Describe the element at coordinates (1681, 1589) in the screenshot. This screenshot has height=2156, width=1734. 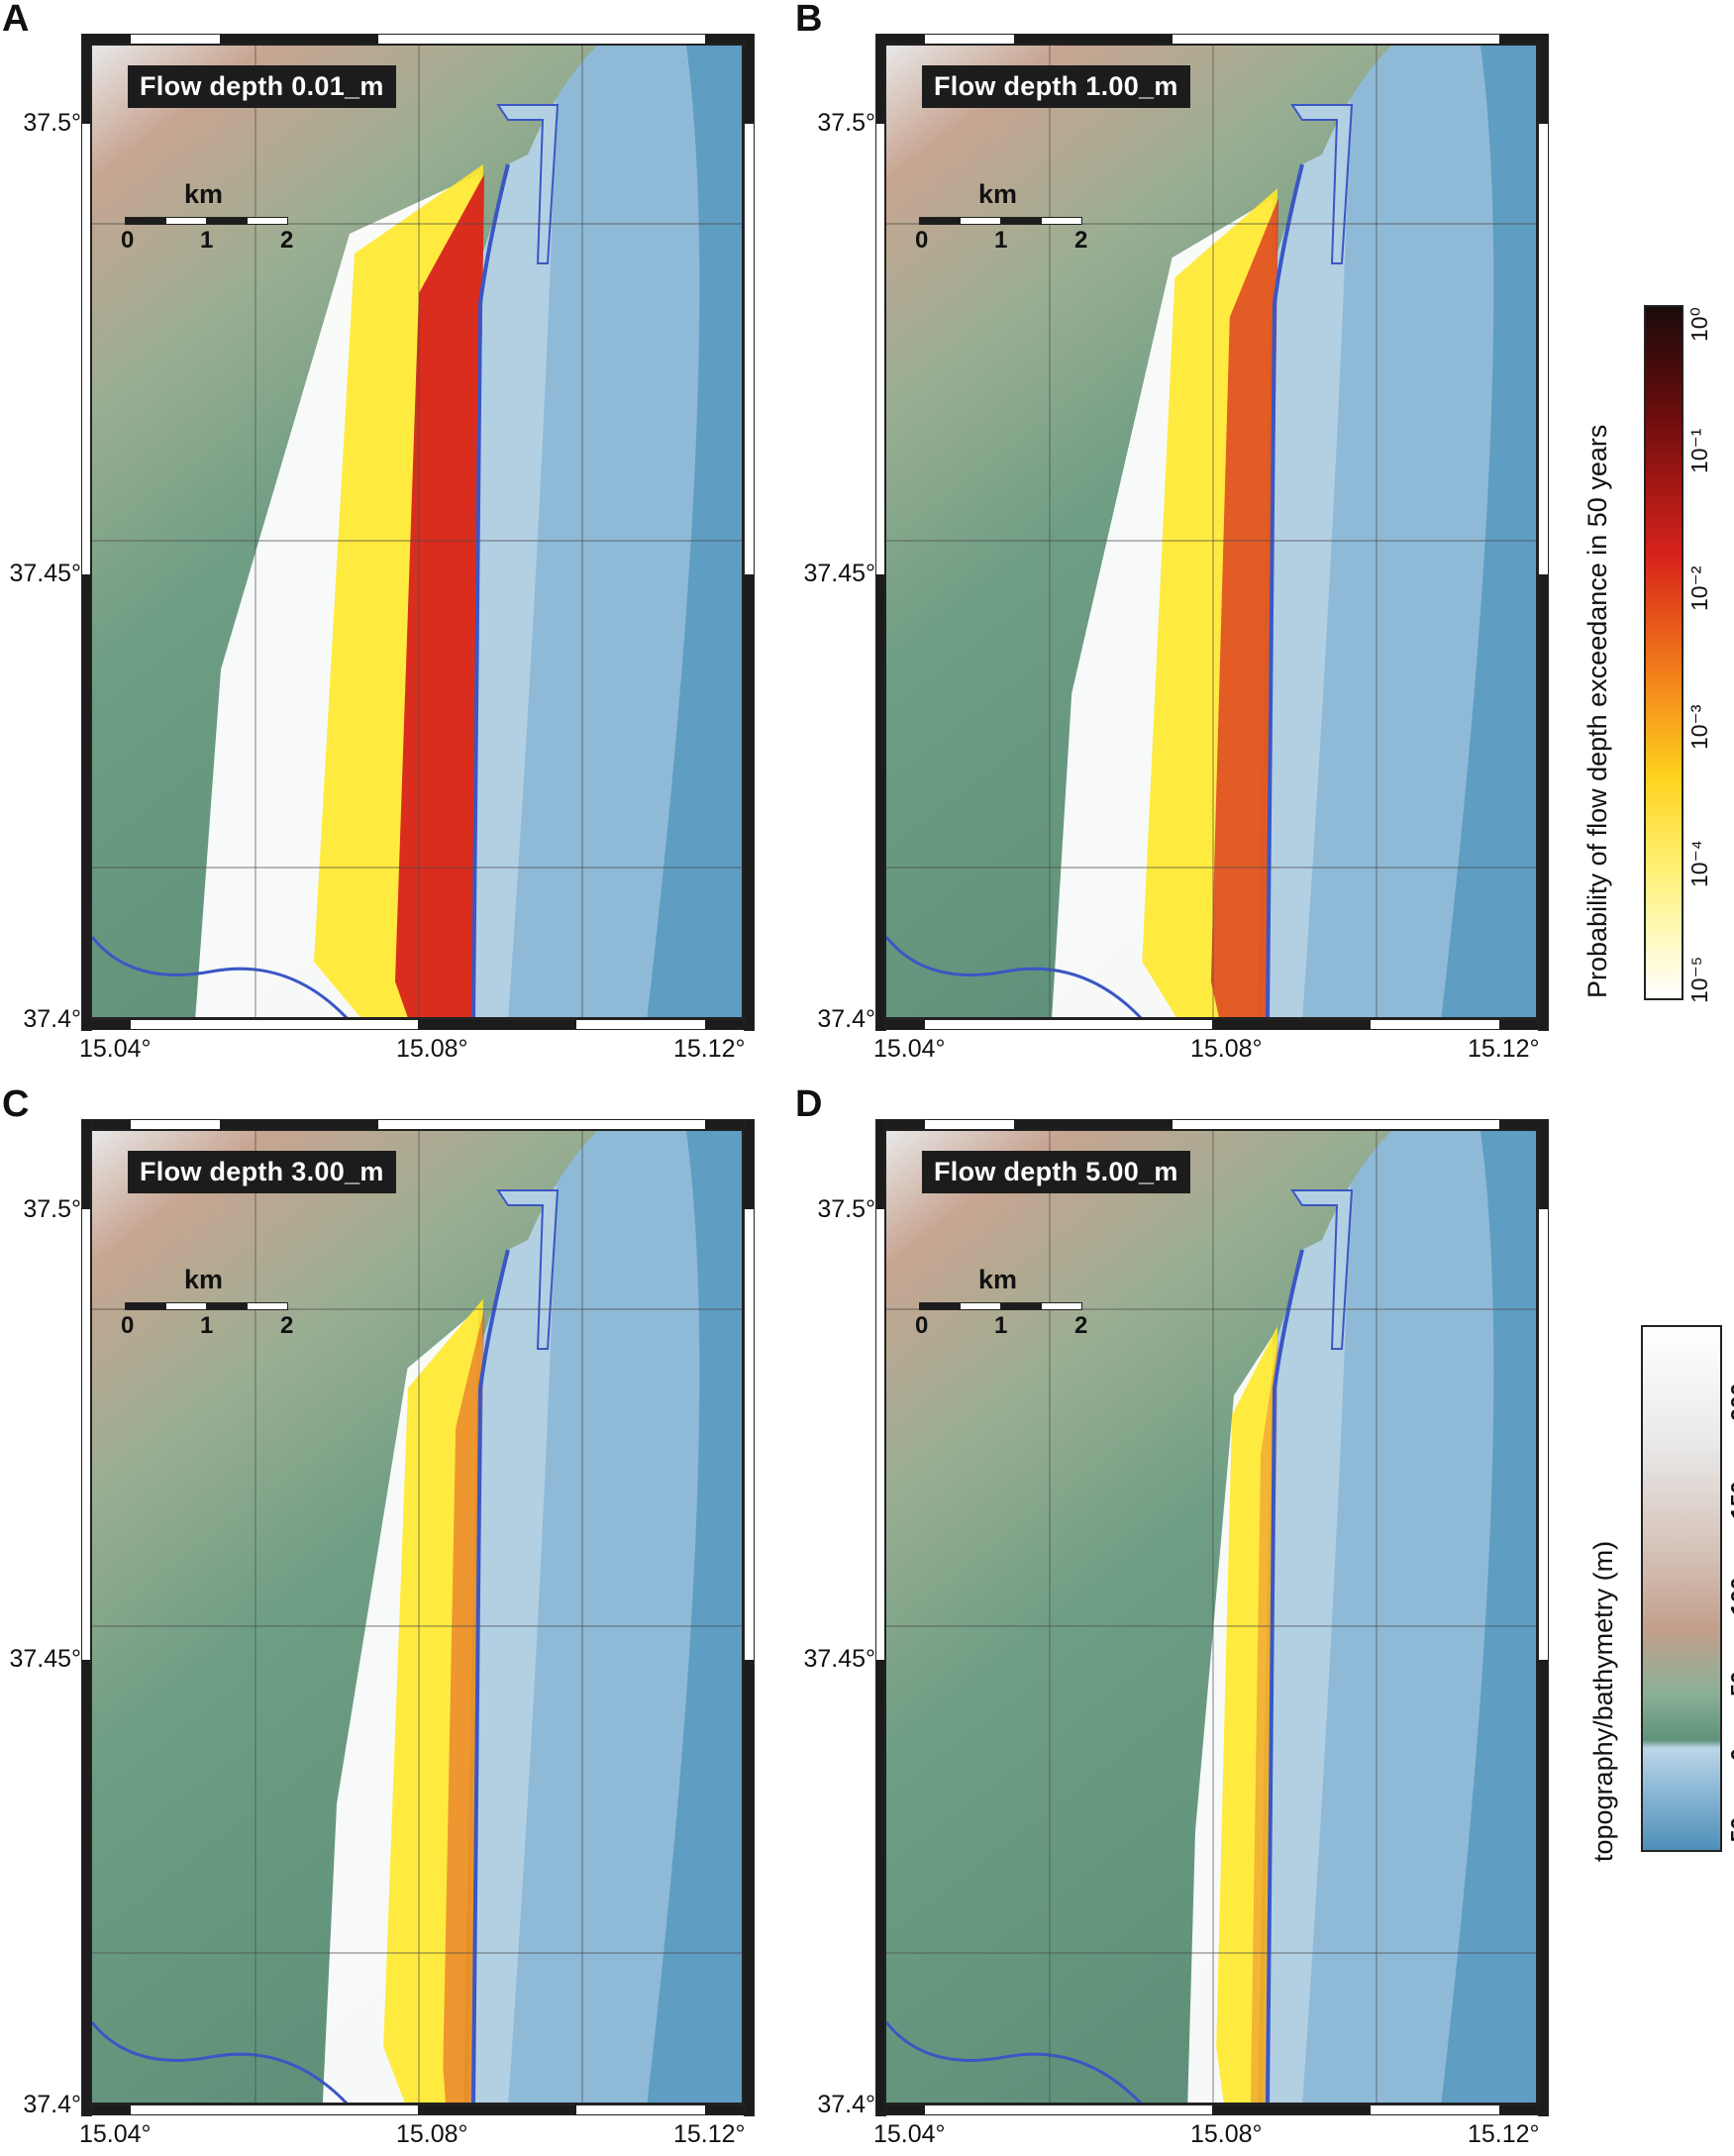
I see `topography-colorbar` at that location.